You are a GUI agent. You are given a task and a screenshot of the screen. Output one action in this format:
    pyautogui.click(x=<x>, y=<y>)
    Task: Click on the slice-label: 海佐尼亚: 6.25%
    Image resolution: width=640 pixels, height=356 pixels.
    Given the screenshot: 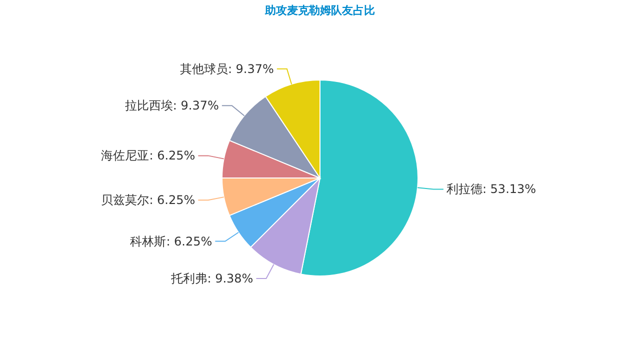 What is the action you would take?
    pyautogui.click(x=148, y=155)
    